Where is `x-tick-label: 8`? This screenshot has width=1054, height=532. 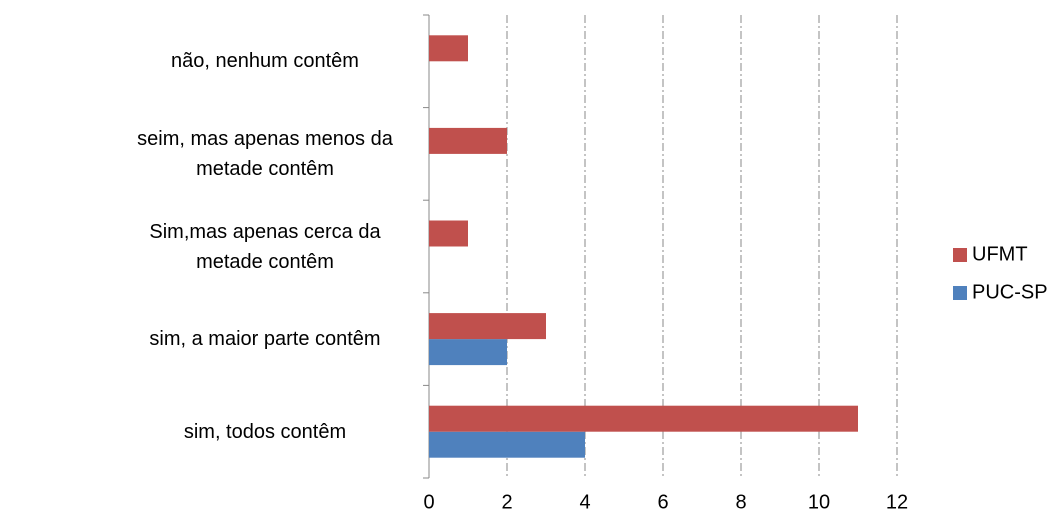 x-tick-label: 8 is located at coordinates (740, 502).